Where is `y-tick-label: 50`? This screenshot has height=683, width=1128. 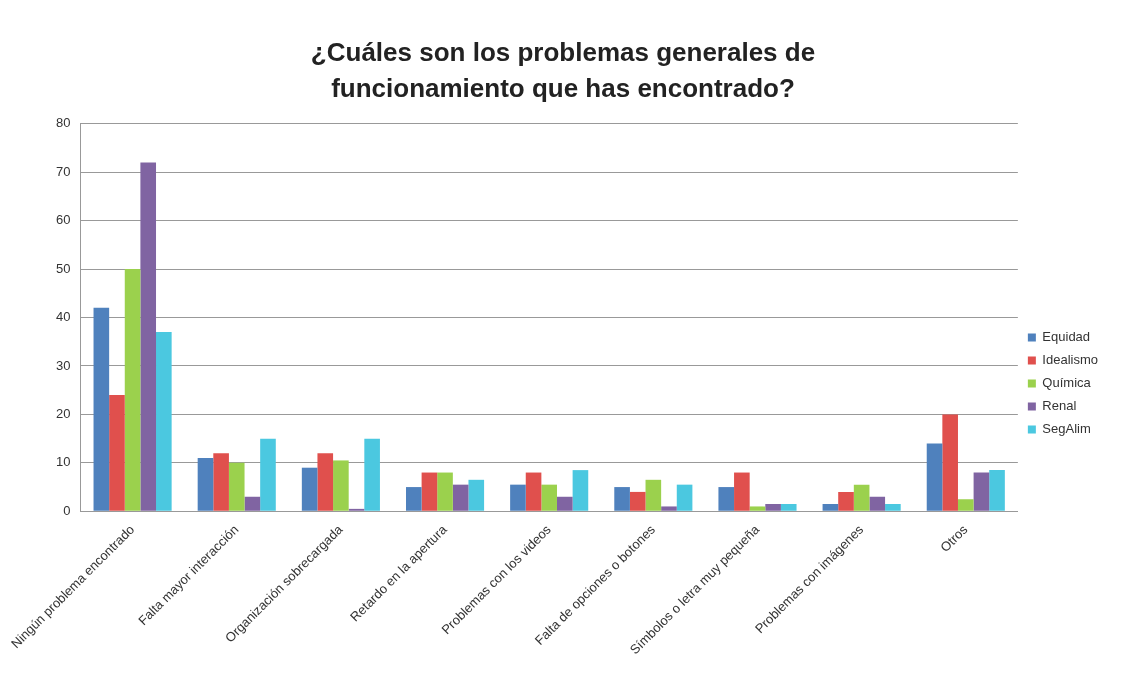
y-tick-label: 50 is located at coordinates (63, 268).